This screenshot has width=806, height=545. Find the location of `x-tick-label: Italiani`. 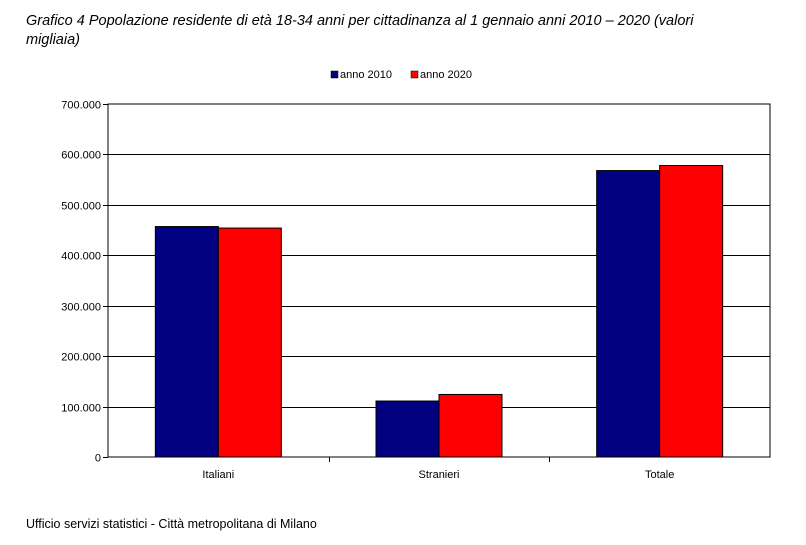

x-tick-label: Italiani is located at coordinates (218, 475).